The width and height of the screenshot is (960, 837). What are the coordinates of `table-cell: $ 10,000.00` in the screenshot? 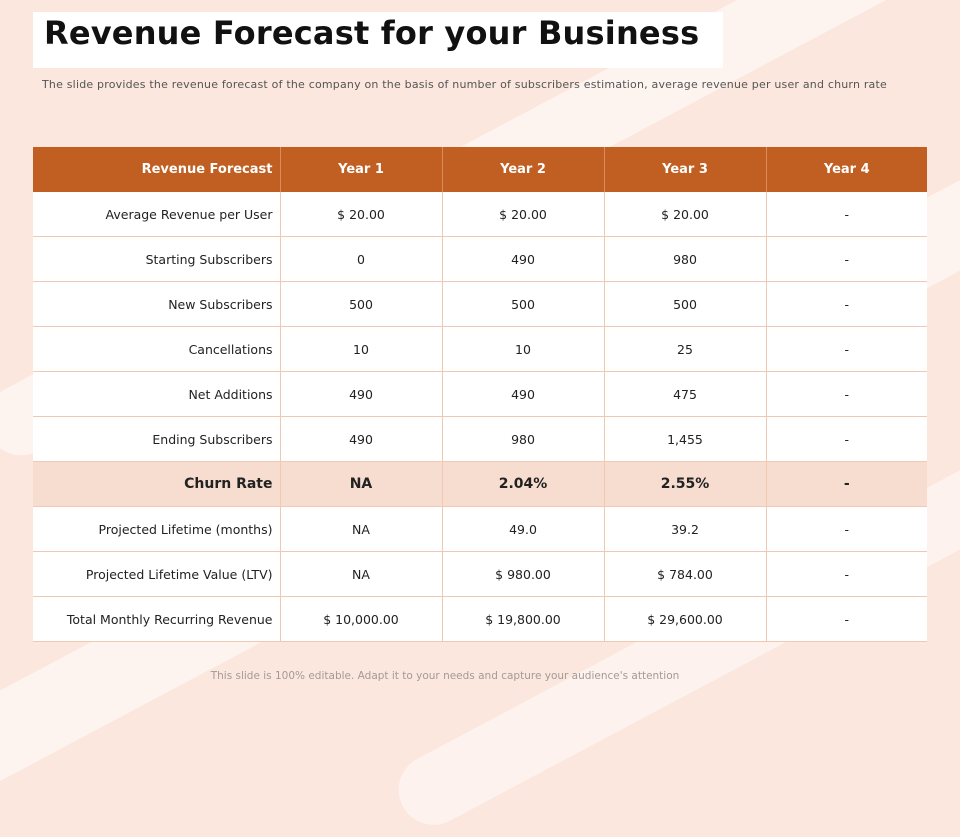 It's located at (361, 619).